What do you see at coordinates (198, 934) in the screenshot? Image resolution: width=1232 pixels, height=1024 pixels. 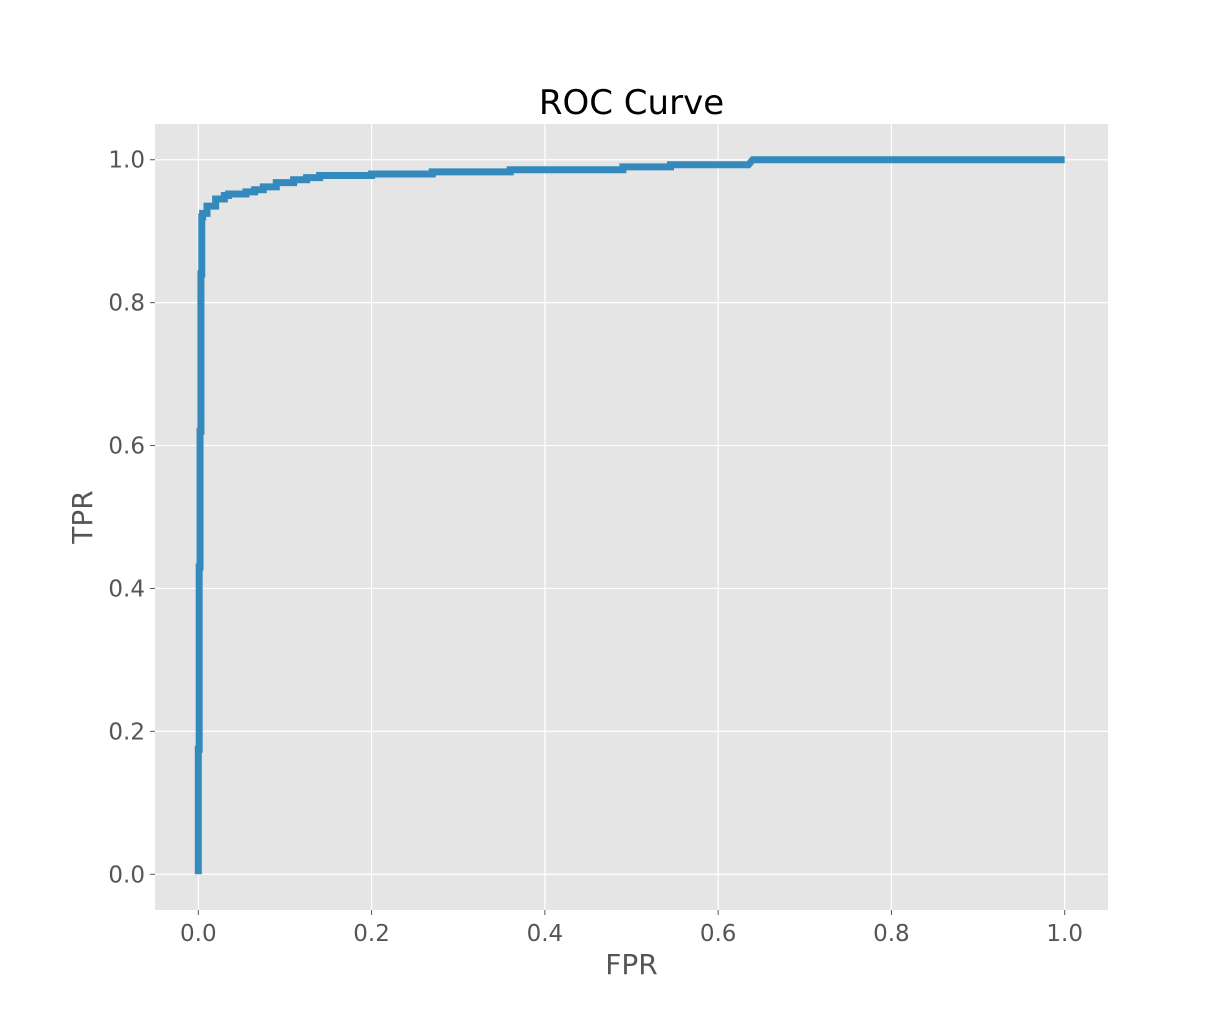 I see `x-tick-label: 0.0` at bounding box center [198, 934].